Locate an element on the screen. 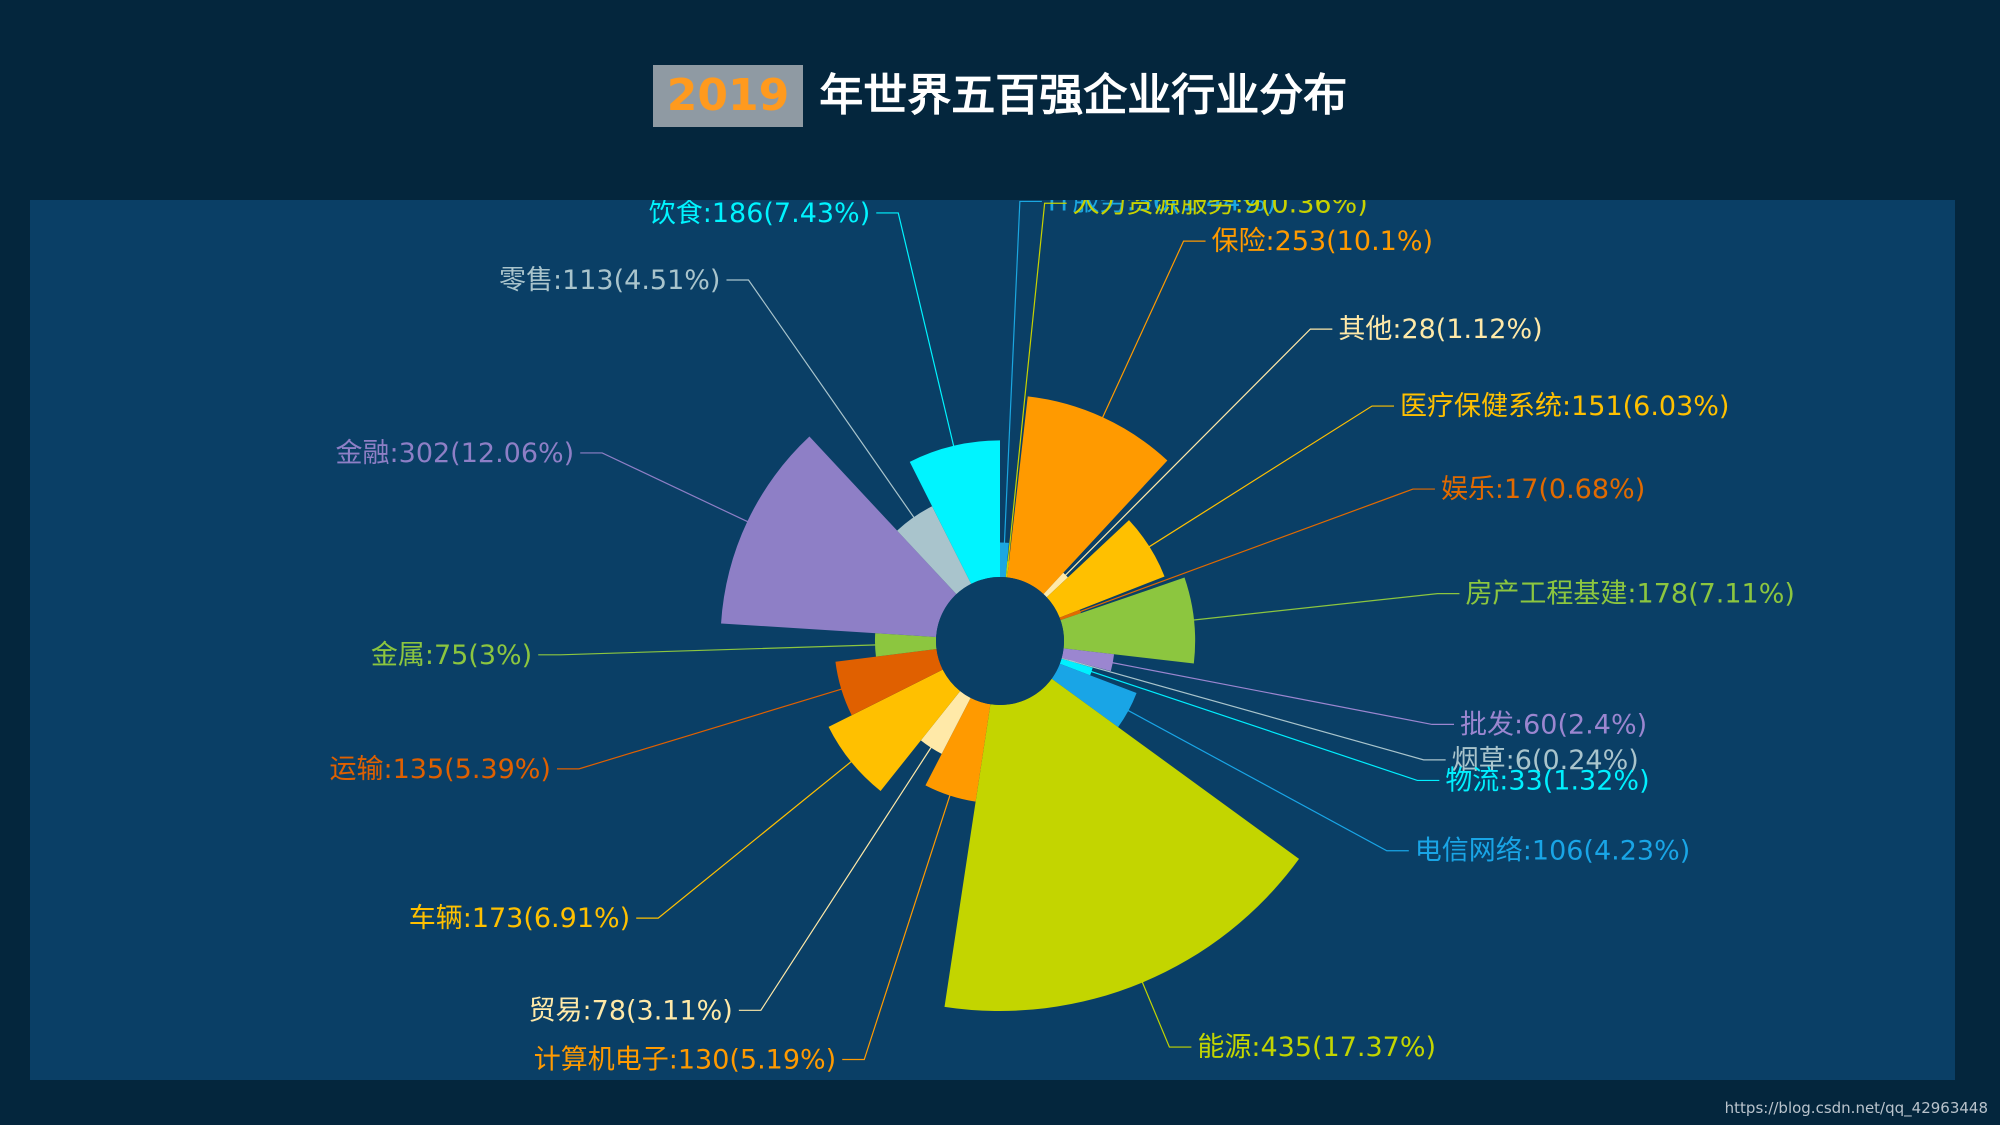 This screenshot has width=2000, height=1125. slice-房产工程基建 is located at coordinates (1128, 620).